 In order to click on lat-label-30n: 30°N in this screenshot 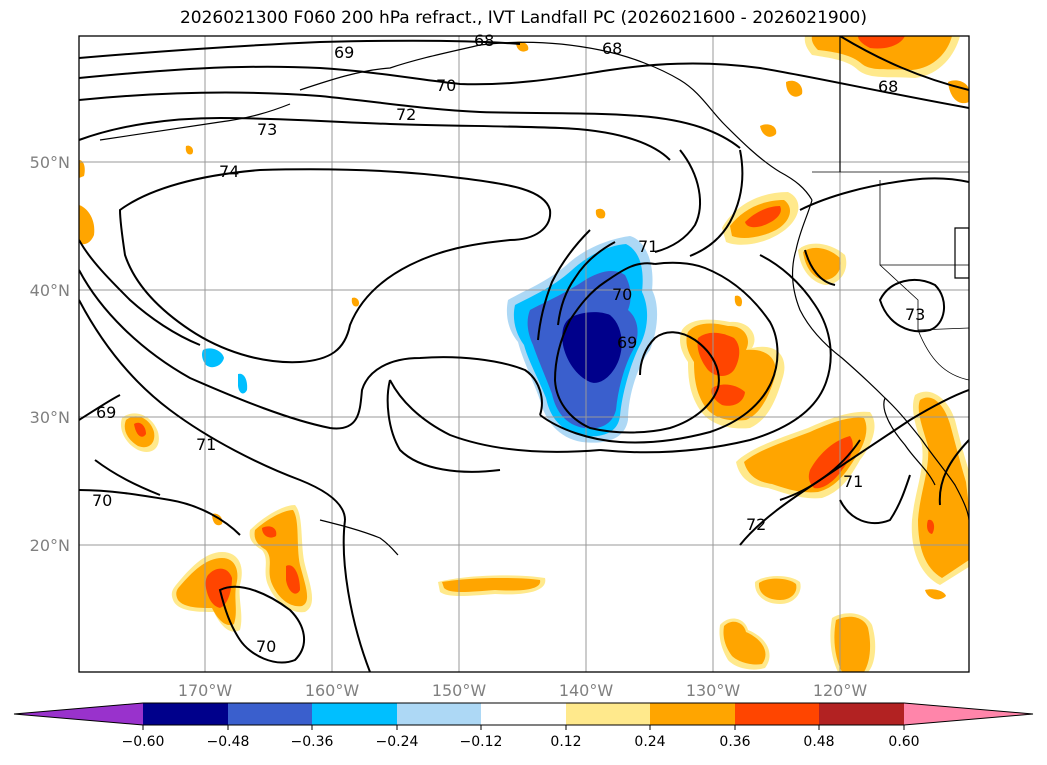, I will do `click(50, 417)`.